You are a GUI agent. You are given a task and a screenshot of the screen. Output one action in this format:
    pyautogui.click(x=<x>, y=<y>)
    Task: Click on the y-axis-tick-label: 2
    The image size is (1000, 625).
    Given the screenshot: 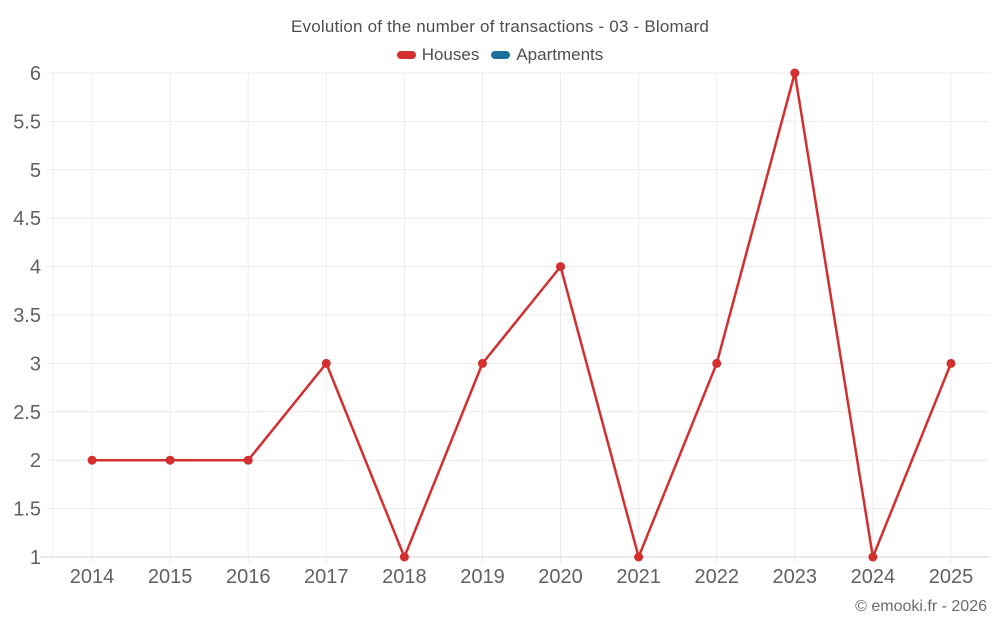 What is the action you would take?
    pyautogui.click(x=35, y=461)
    